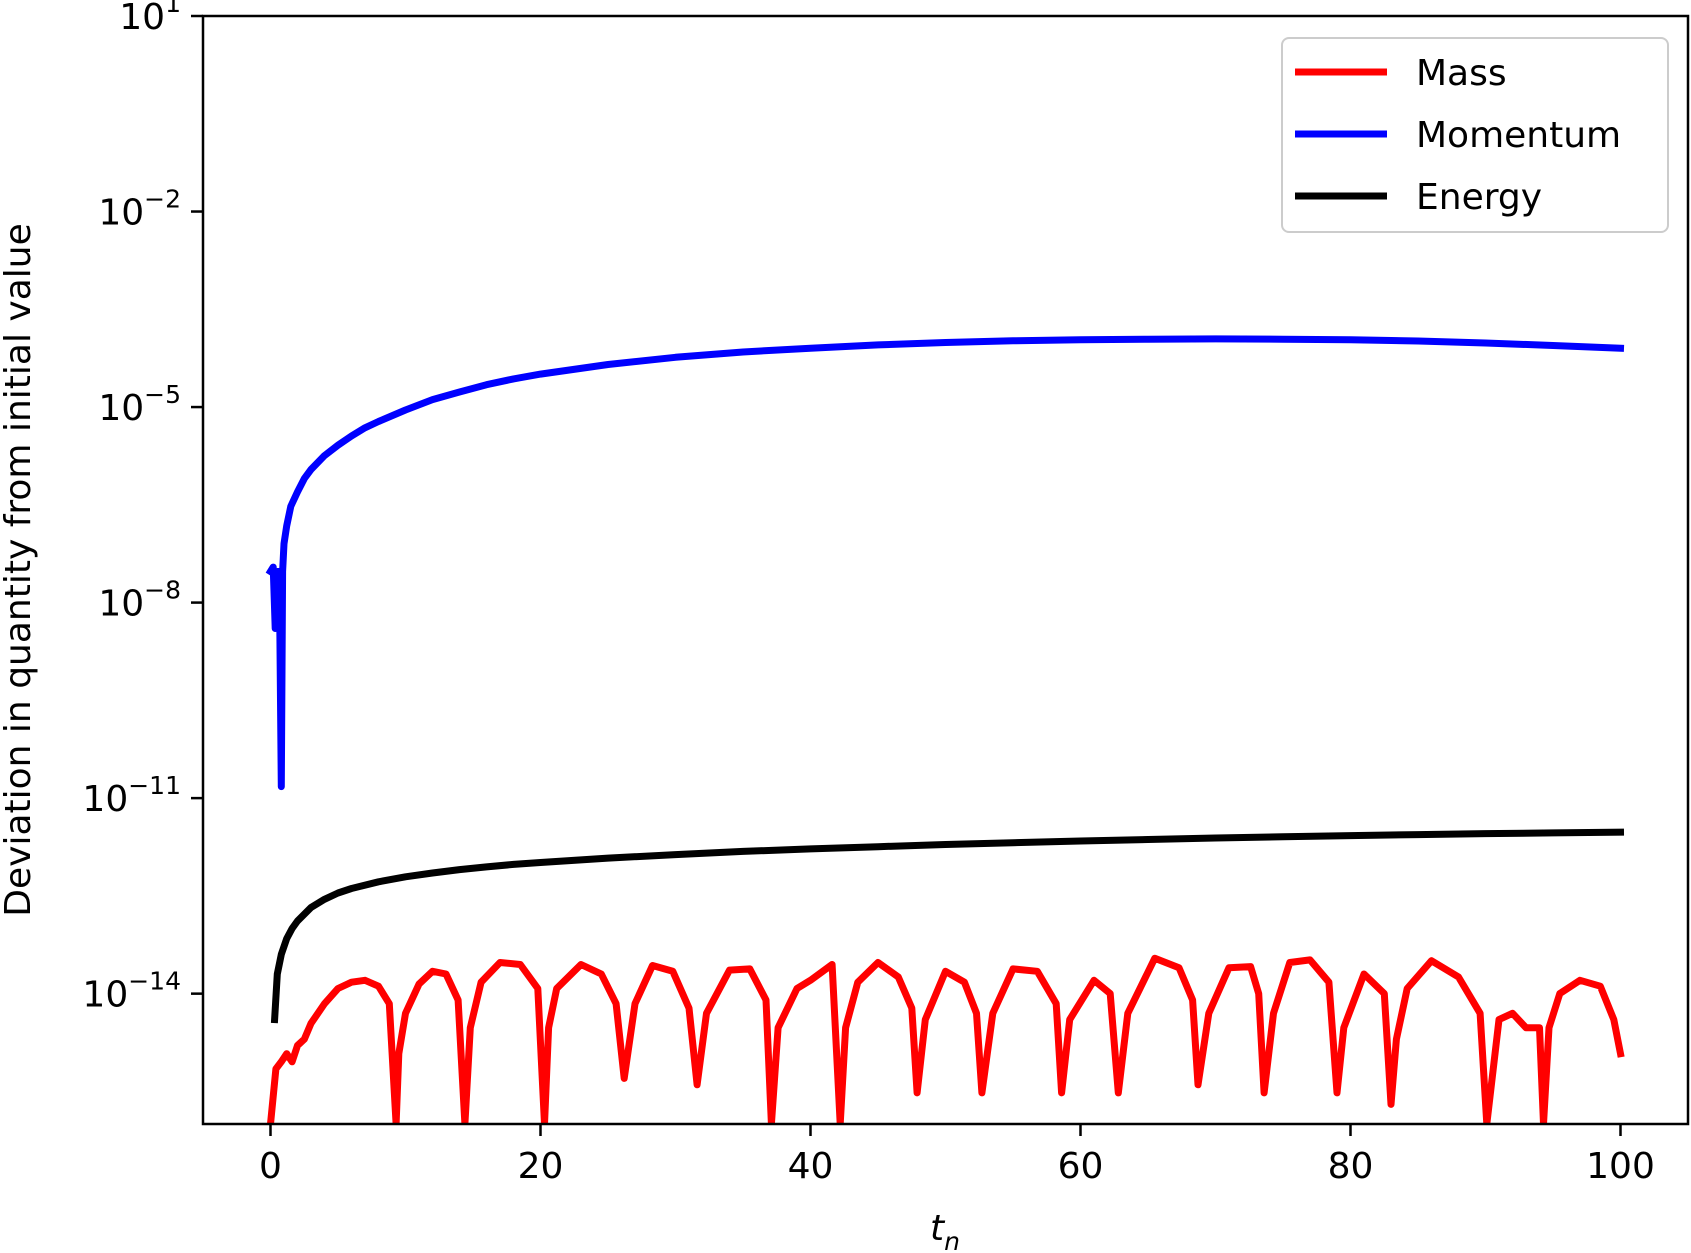 The height and width of the screenshot is (1253, 1691). What do you see at coordinates (1479, 197) in the screenshot?
I see `legend-label-energy: Energy` at bounding box center [1479, 197].